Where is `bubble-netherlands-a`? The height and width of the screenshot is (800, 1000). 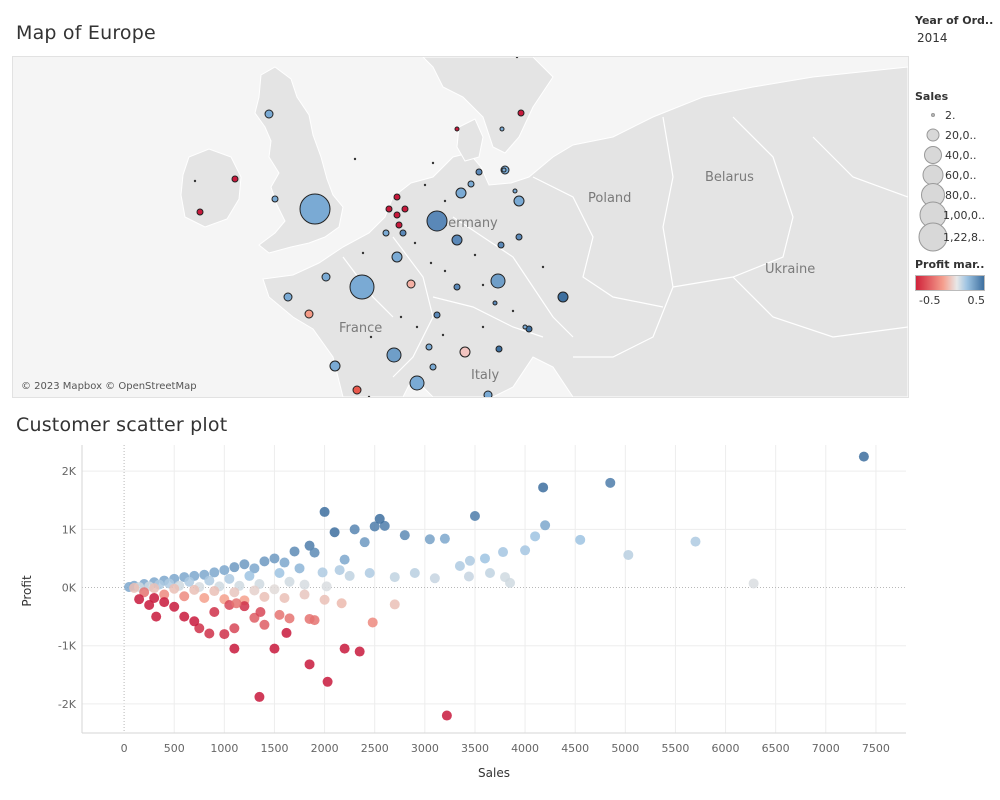
bubble-netherlands-a is located at coordinates (389, 209).